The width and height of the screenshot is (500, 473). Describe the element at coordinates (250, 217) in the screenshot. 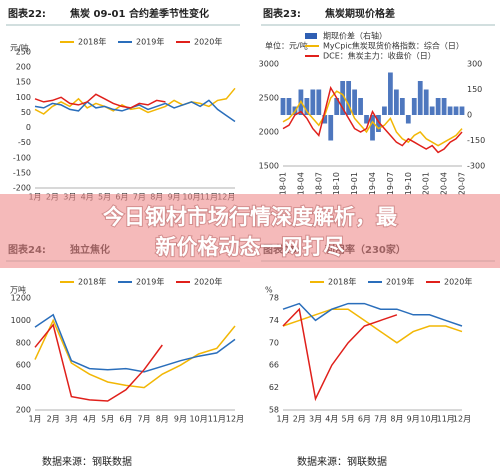

I see `headline: 今日钢材市场行情深度解析，最` at that location.